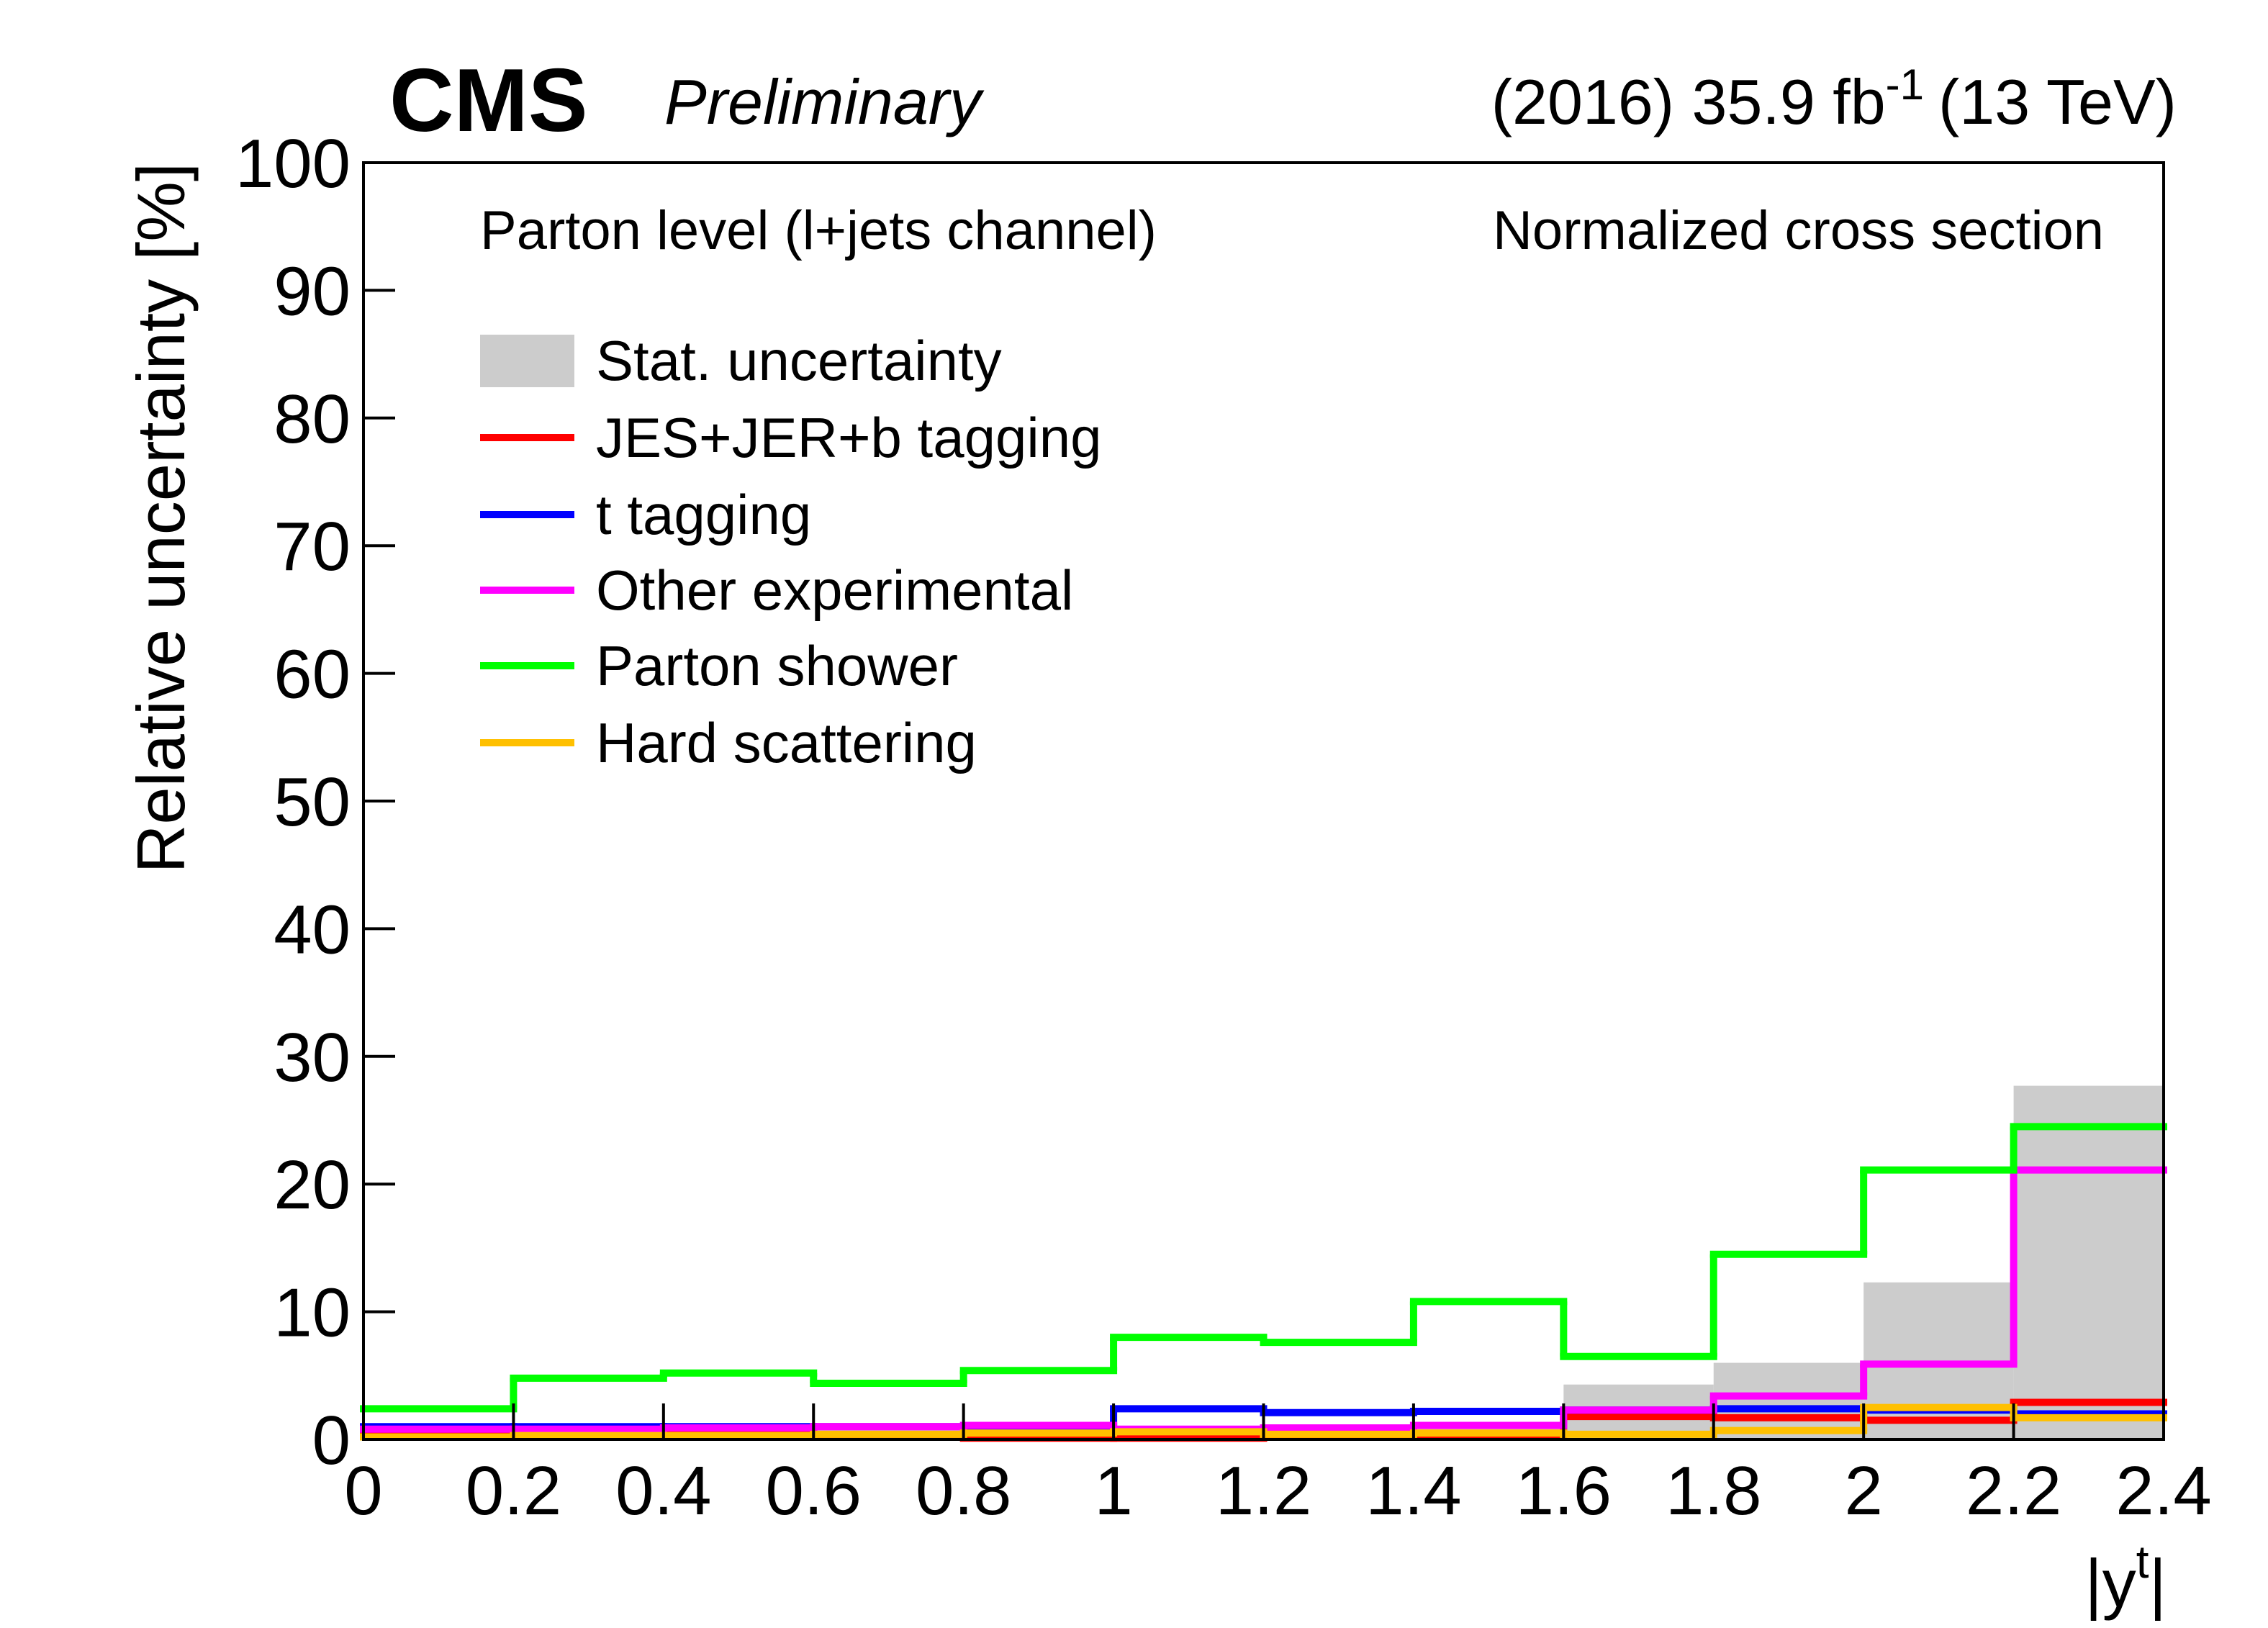  I want to click on legend-swatch, so click(527, 361).